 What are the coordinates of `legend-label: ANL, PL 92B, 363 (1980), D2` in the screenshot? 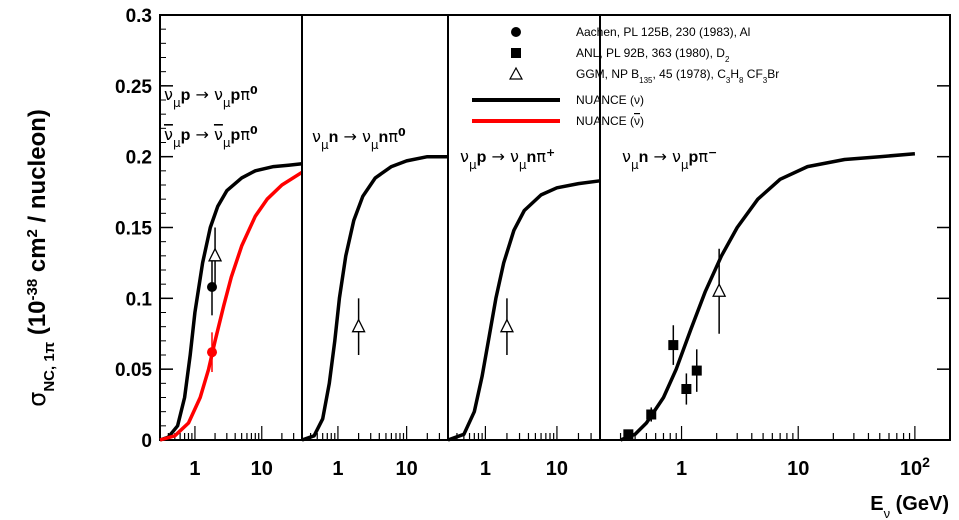 It's located at (653, 55).